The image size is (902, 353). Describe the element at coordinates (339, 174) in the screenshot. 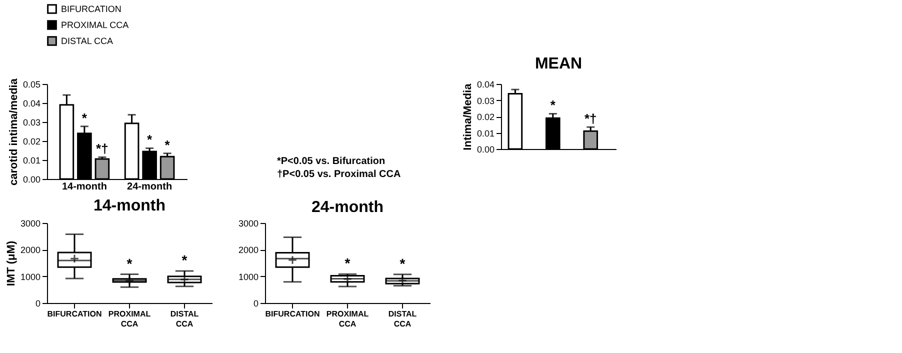

I see `text: †P<0.05 vs. Proximal CCA` at that location.